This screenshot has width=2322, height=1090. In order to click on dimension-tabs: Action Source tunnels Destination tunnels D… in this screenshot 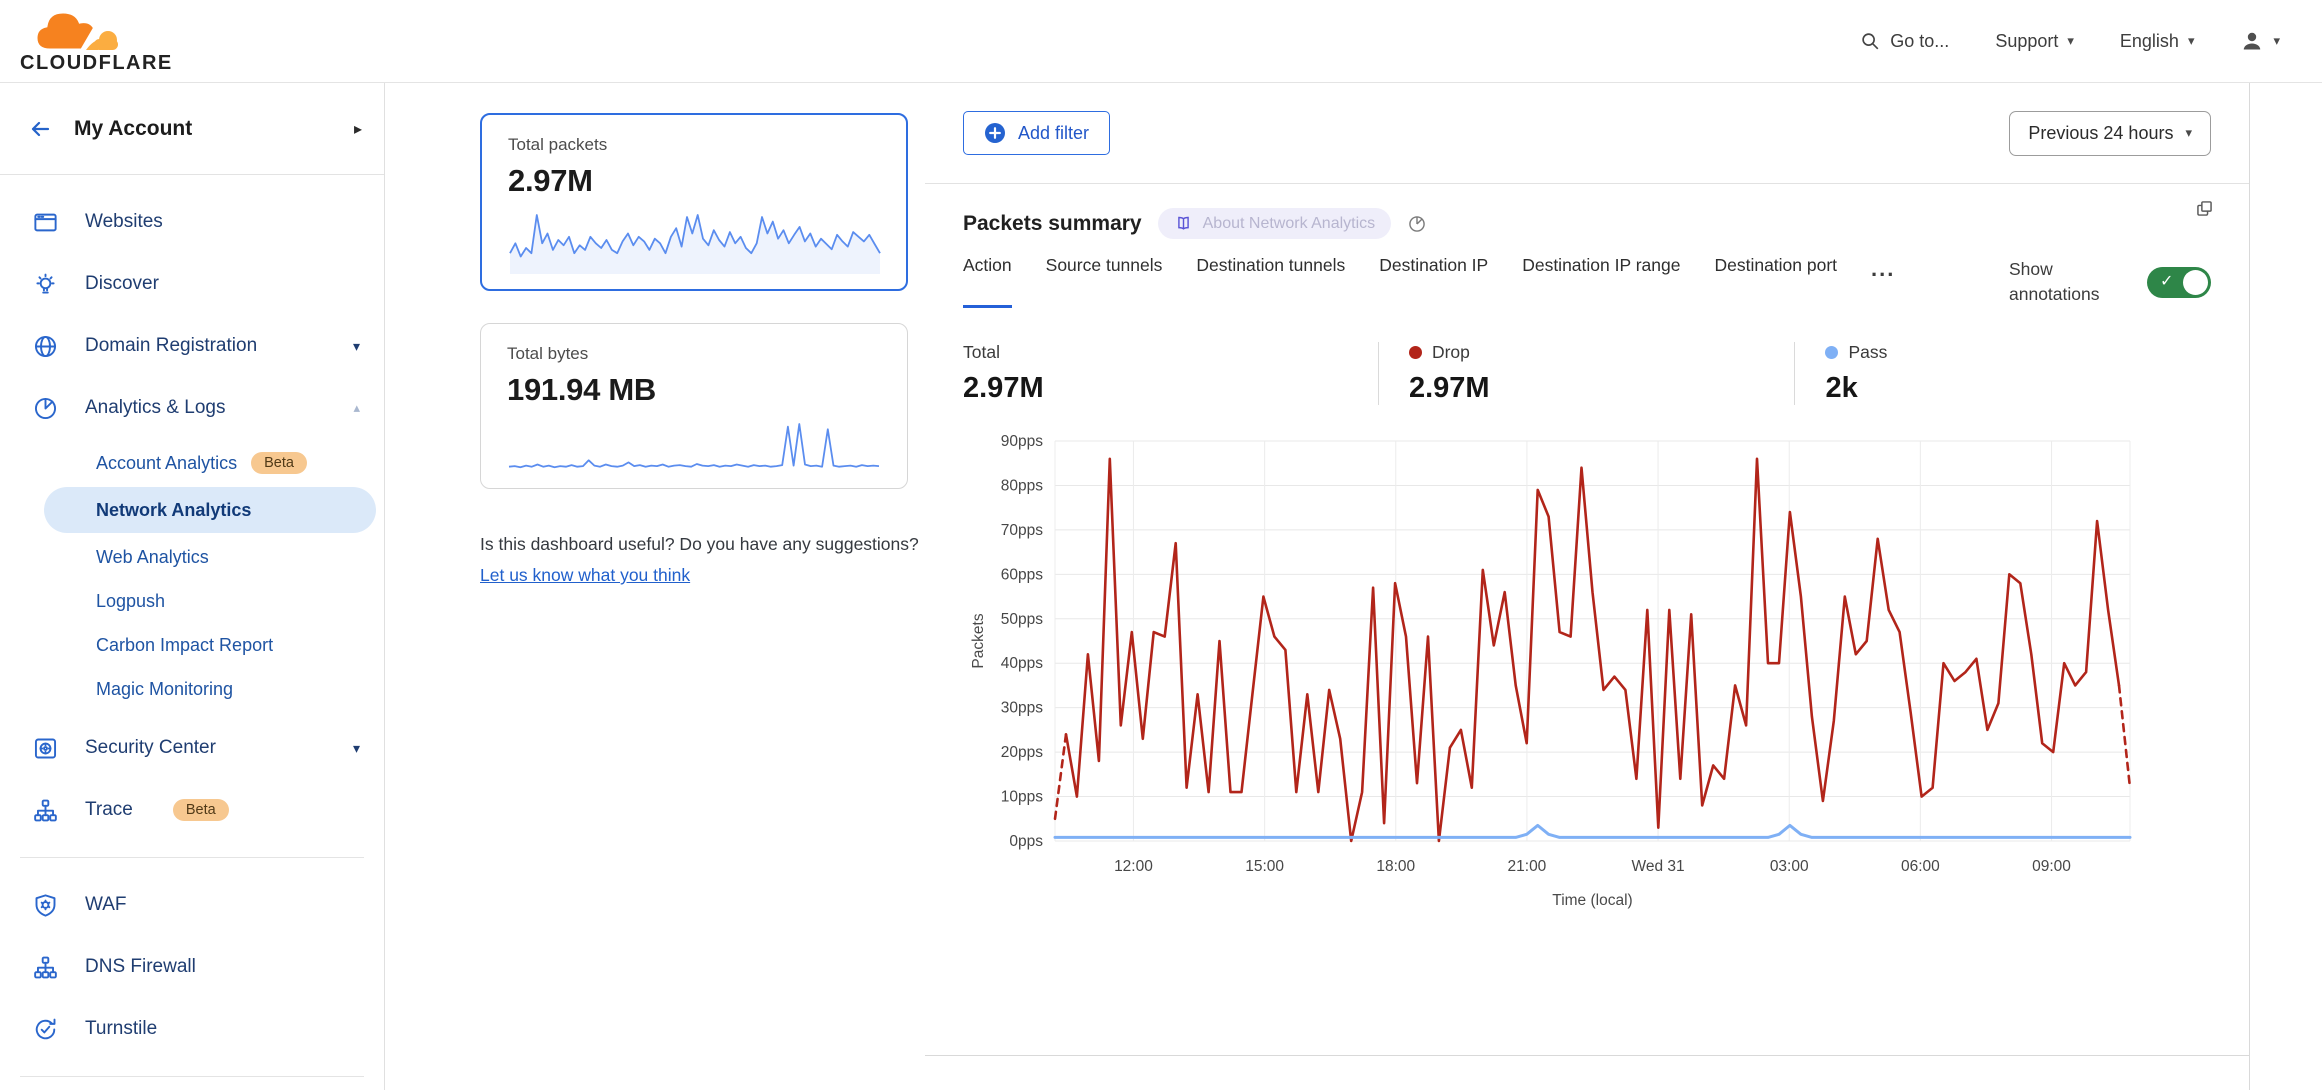, I will do `click(1468, 281)`.